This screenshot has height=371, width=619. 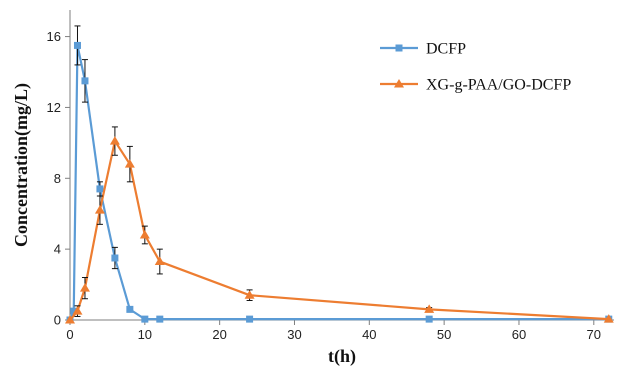 I want to click on y-tick-label: 16, so click(x=54, y=36).